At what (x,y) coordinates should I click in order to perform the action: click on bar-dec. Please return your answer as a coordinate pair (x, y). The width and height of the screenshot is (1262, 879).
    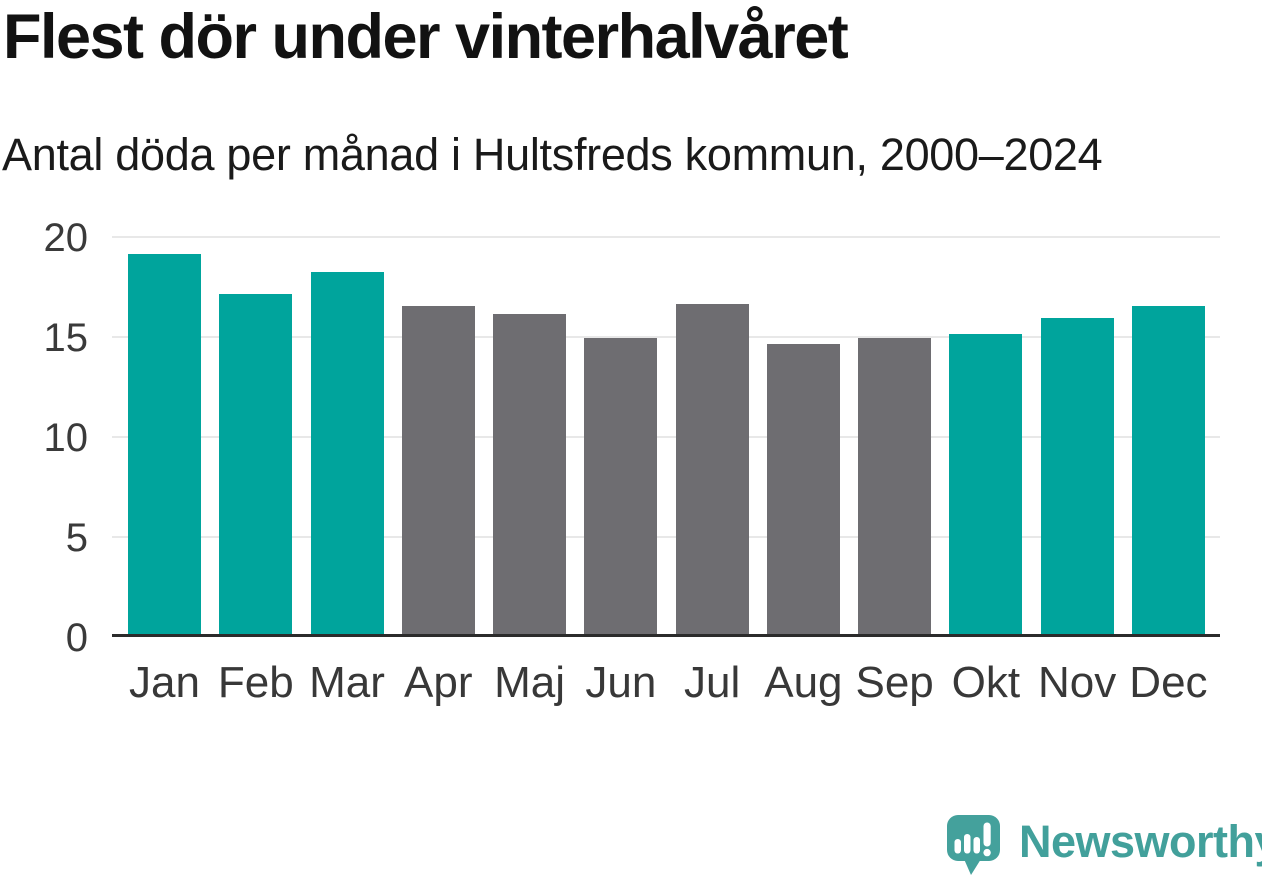
    Looking at the image, I should click on (1168, 471).